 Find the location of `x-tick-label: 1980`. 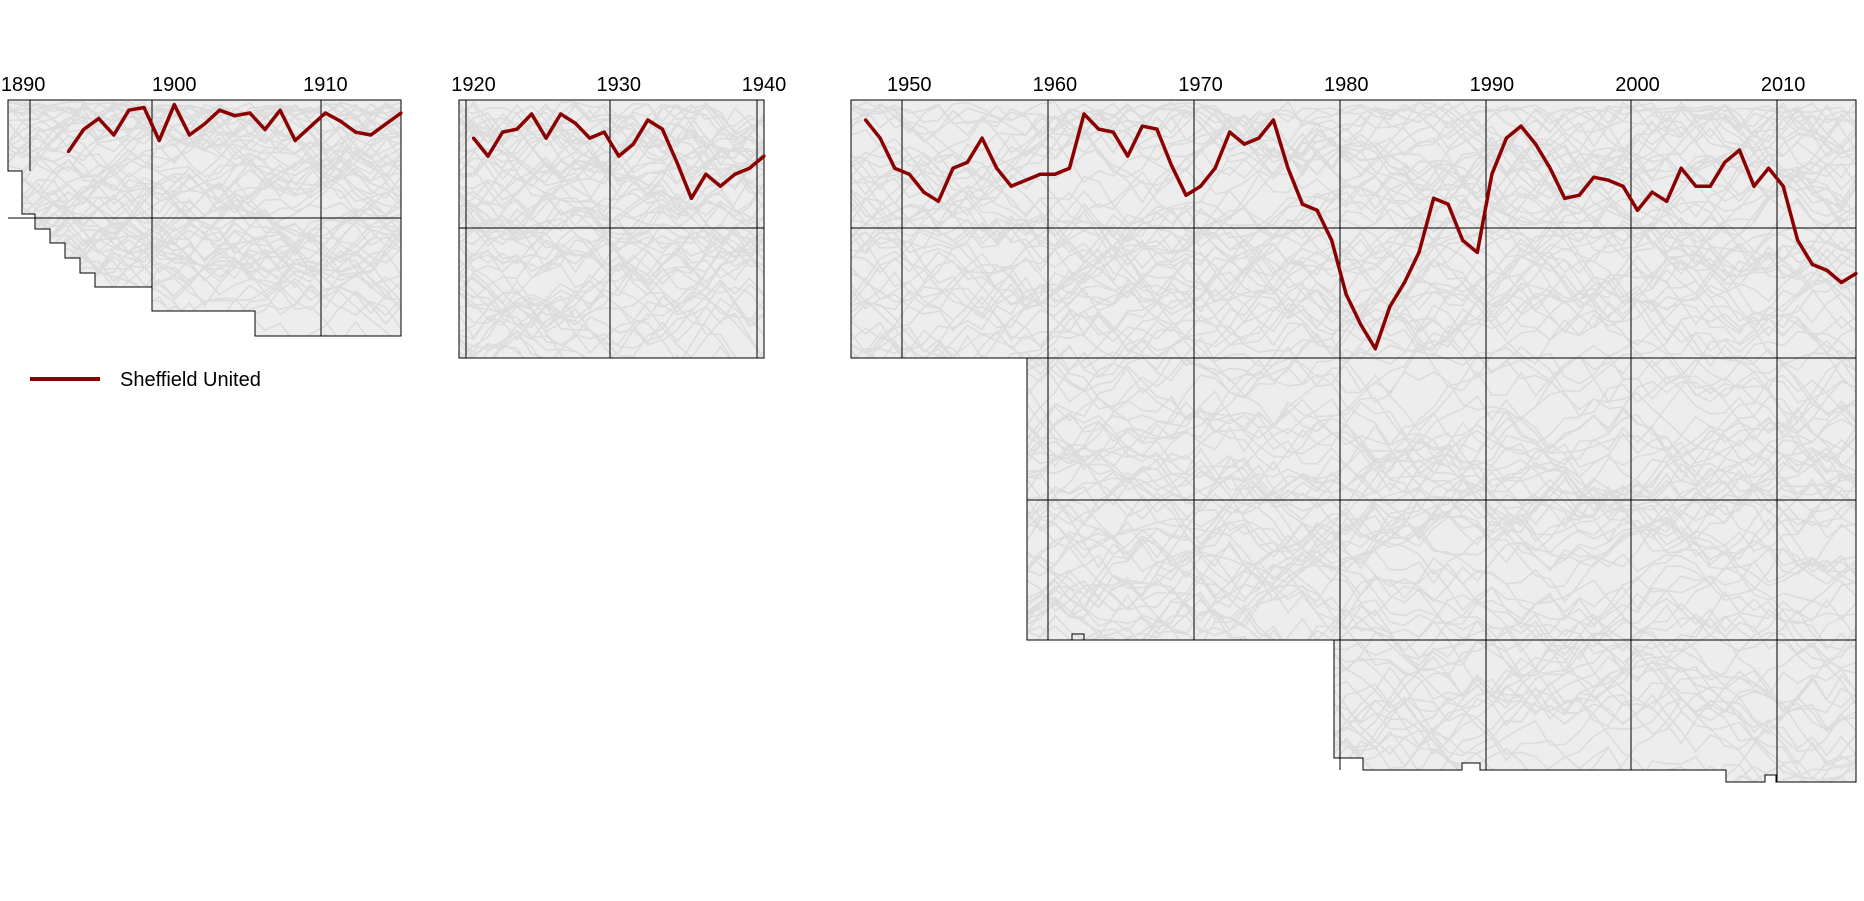

x-tick-label: 1980 is located at coordinates (1346, 85).